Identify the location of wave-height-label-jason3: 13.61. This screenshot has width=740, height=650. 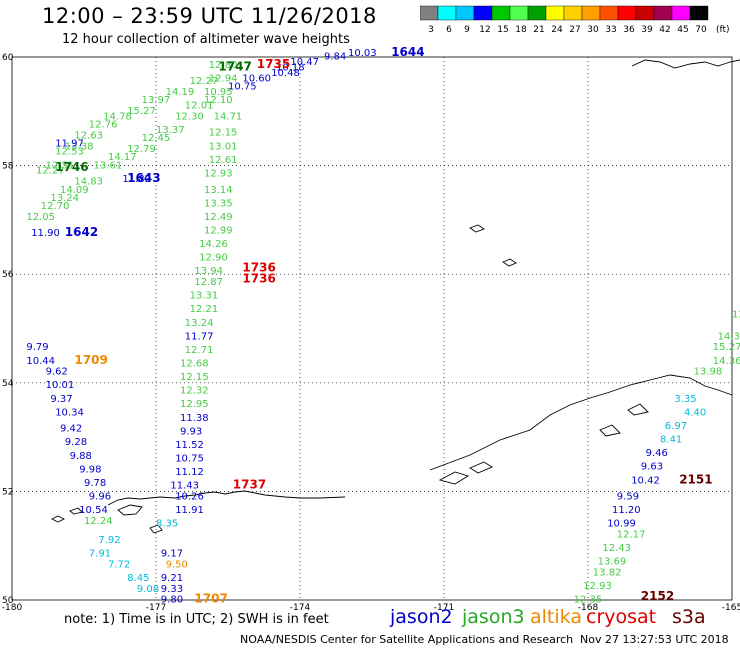
(108, 165).